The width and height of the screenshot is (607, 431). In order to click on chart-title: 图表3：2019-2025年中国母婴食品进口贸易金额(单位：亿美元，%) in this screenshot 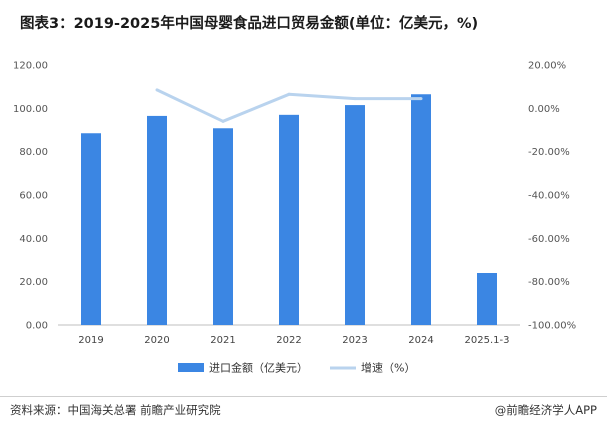, I will do `click(249, 24)`.